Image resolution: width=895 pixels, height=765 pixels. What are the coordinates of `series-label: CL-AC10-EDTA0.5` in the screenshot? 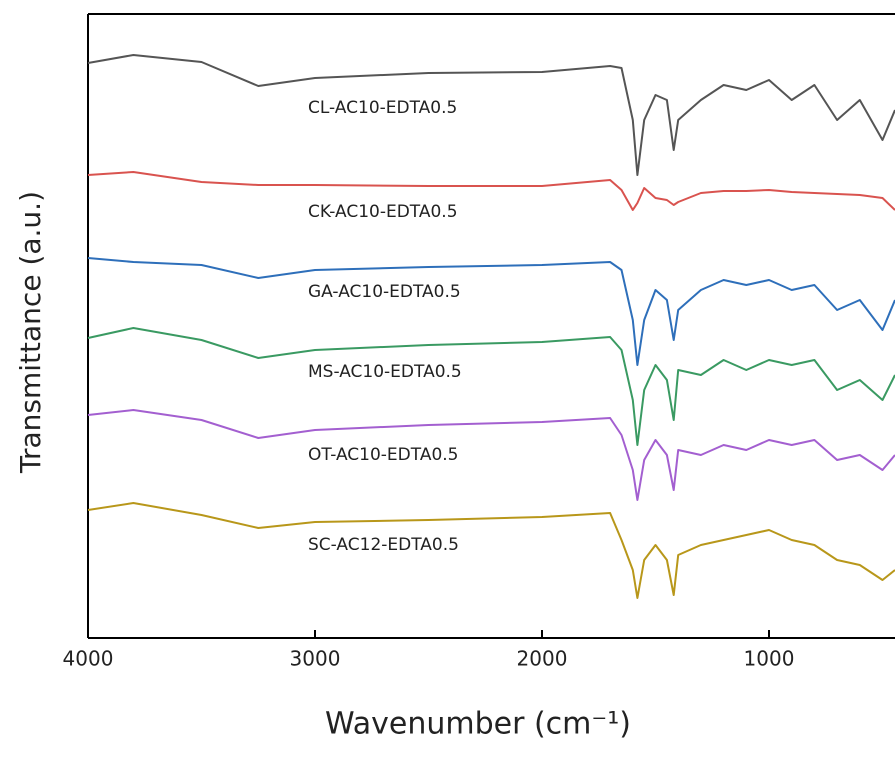 It's located at (382, 108).